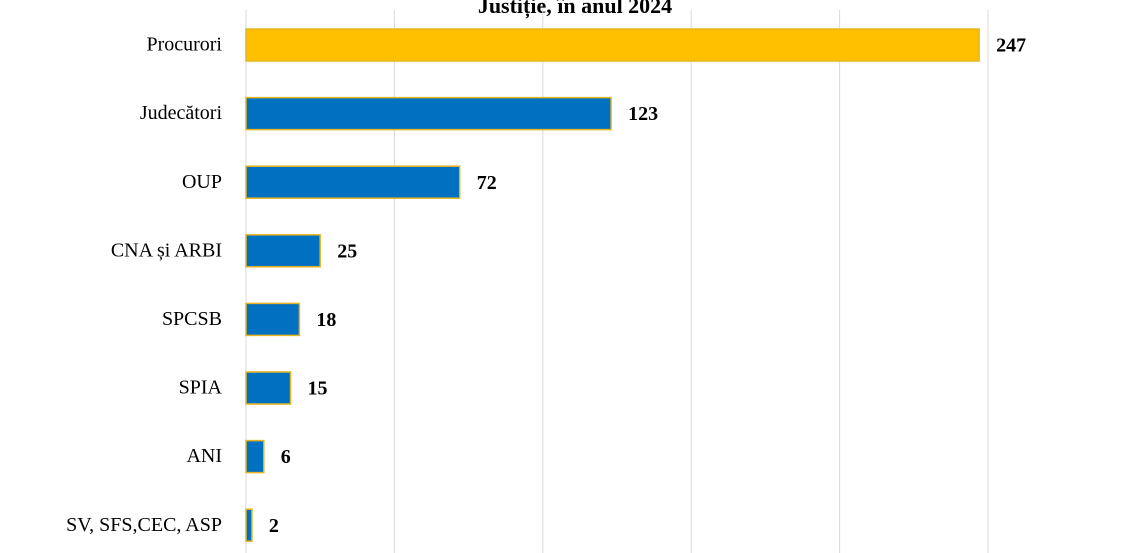  What do you see at coordinates (1011, 46) in the screenshot?
I see `value-label: 247` at bounding box center [1011, 46].